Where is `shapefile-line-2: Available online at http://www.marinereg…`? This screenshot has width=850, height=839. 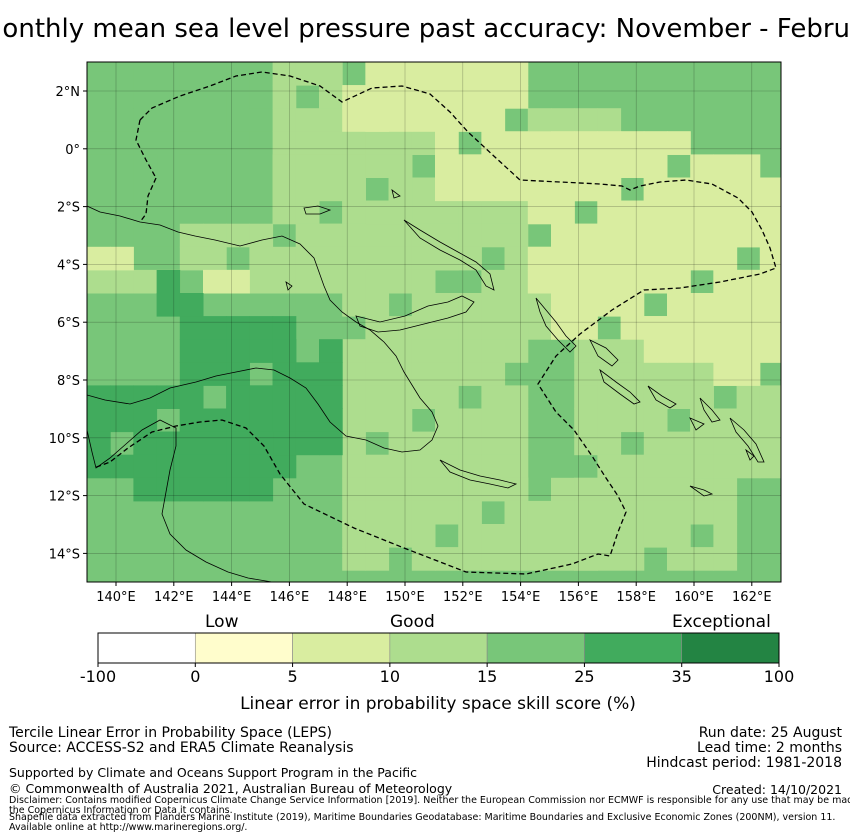 shapefile-line-2: Available online at http://www.marinereg… is located at coordinates (128, 827).